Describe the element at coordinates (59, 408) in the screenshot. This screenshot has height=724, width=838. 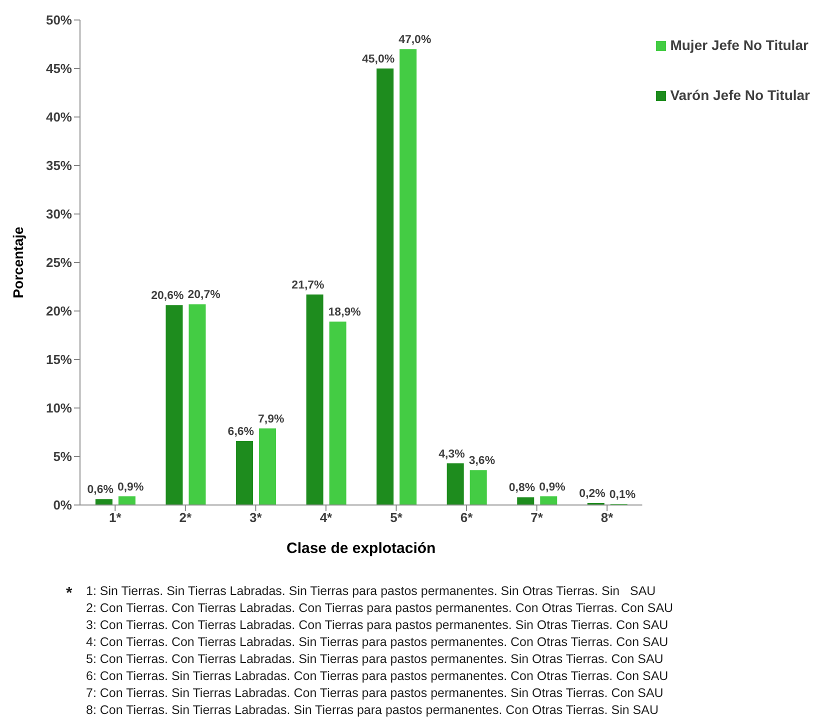
I see `y-tick-label: 10%` at that location.